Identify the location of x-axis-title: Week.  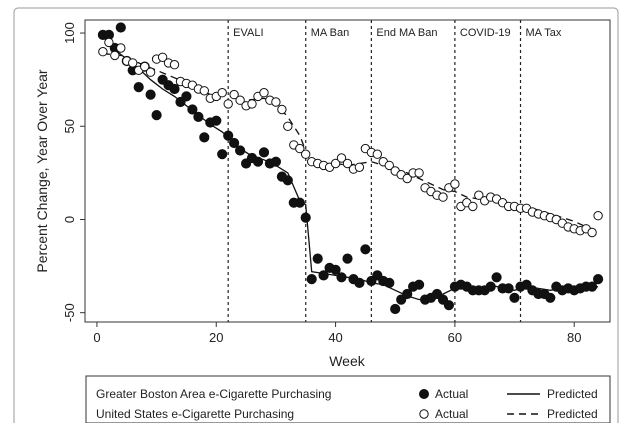
(347, 361).